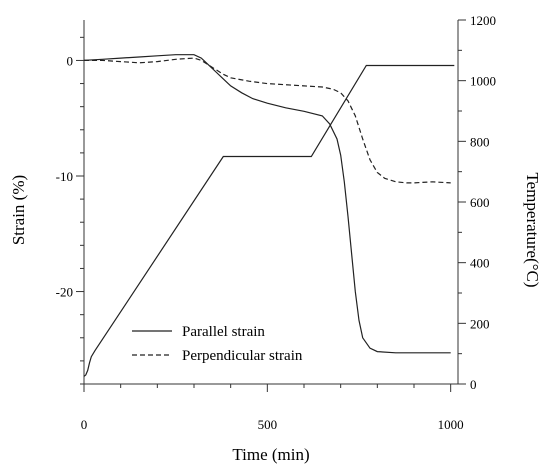  I want to click on y-right-tick-label: 600, so click(480, 202).